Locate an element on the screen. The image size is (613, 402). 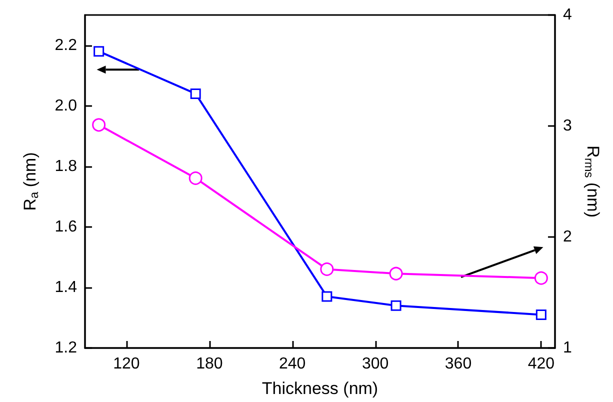
y-tick-label: 1.6 is located at coordinates (66, 227).